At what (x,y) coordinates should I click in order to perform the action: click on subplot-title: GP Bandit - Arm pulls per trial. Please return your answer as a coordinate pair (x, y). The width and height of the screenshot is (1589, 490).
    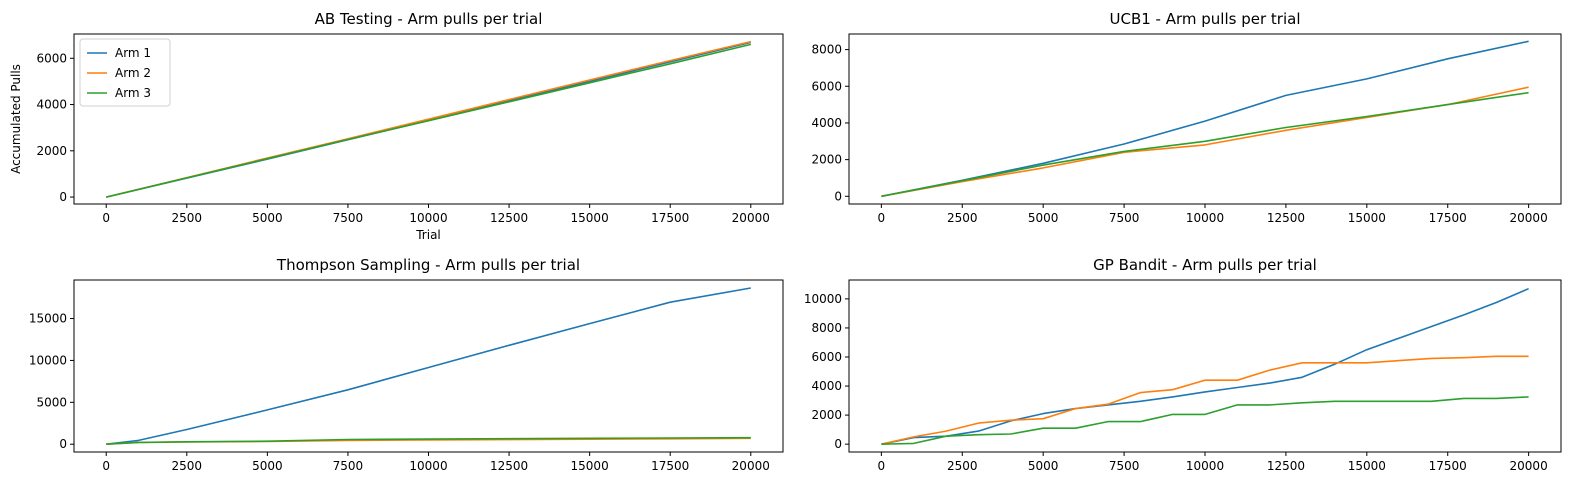
    Looking at the image, I should click on (1205, 265).